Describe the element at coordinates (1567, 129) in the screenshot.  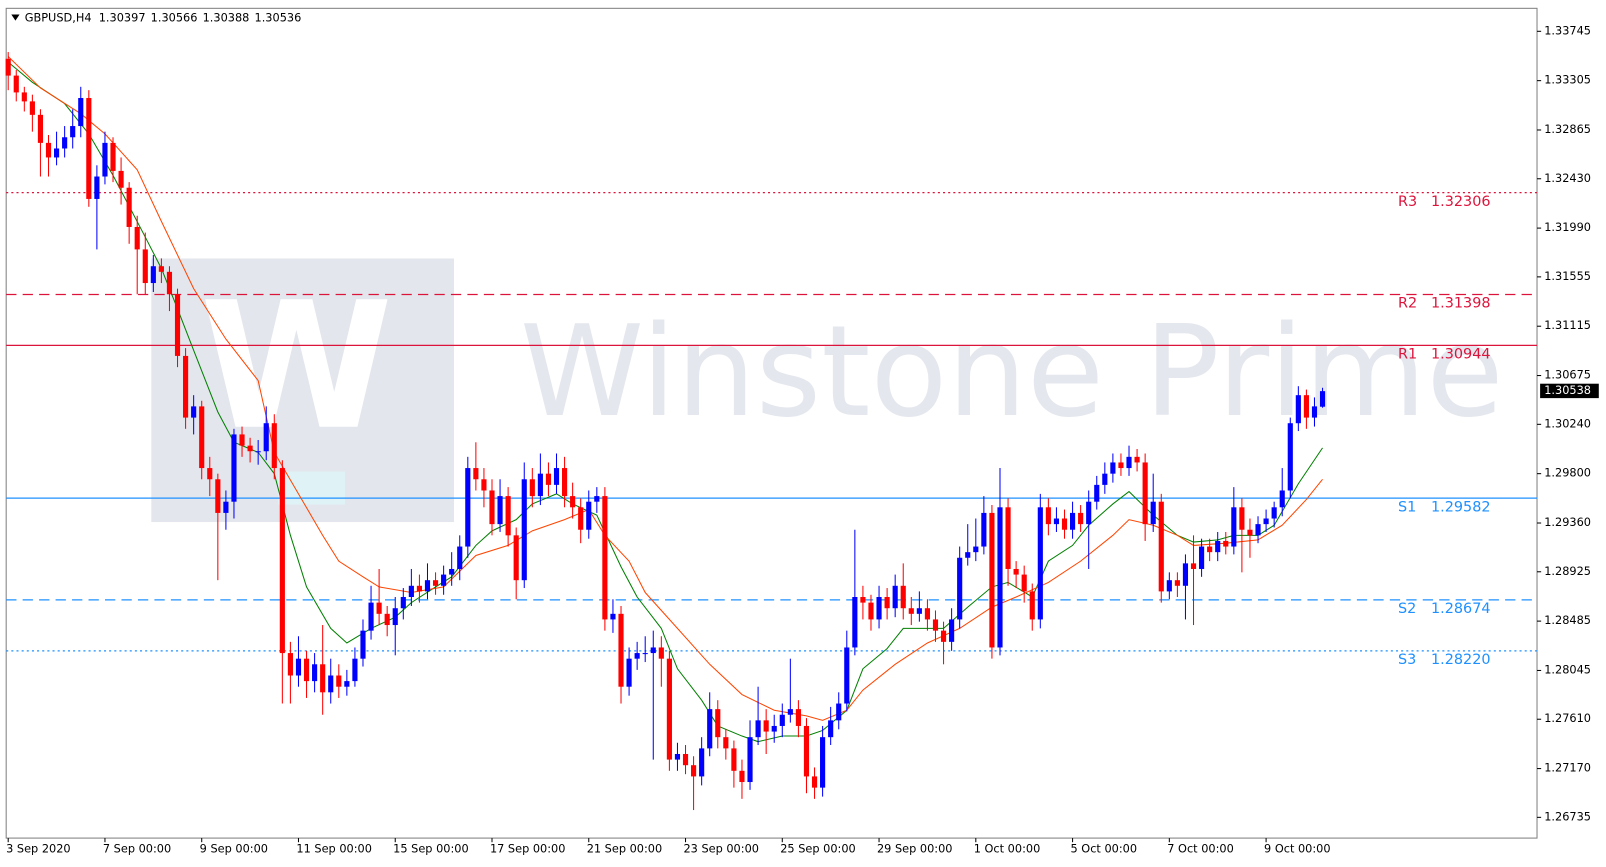
I see `y-tick-label: 1.32865` at that location.